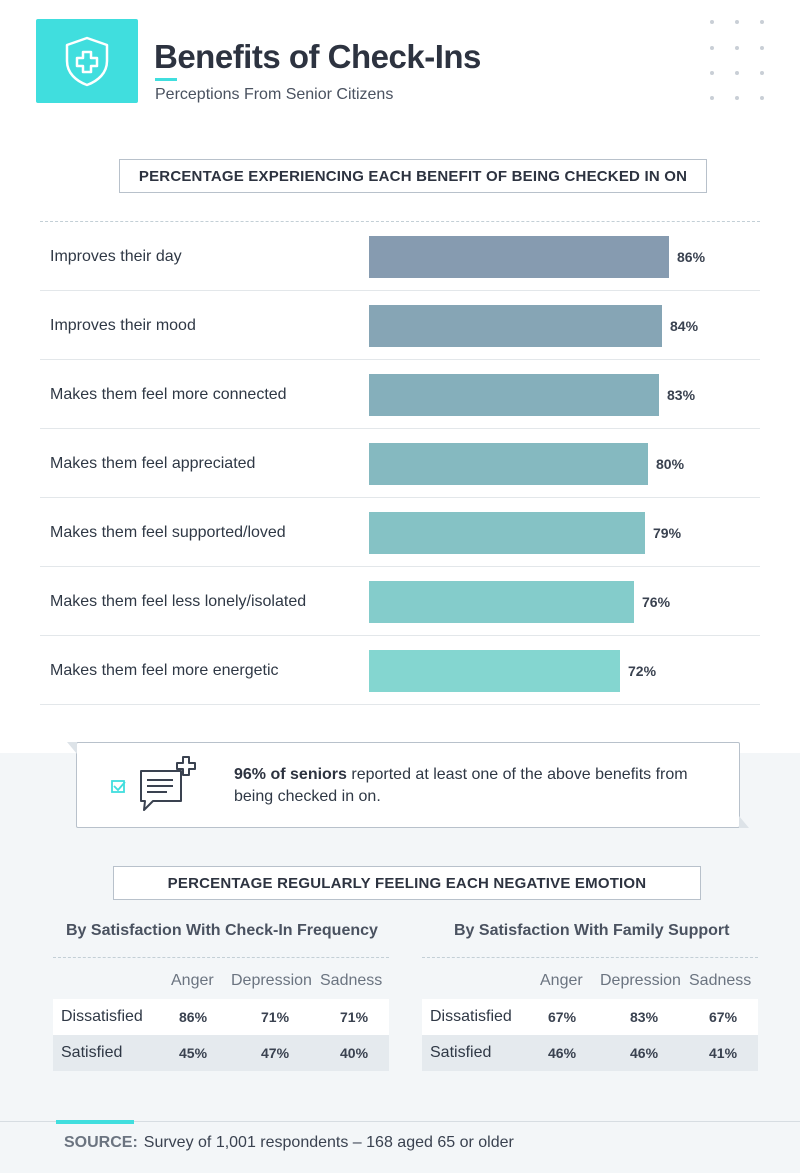 The width and height of the screenshot is (800, 1173). What do you see at coordinates (744, 822) in the screenshot?
I see `callout-fold-bottom` at bounding box center [744, 822].